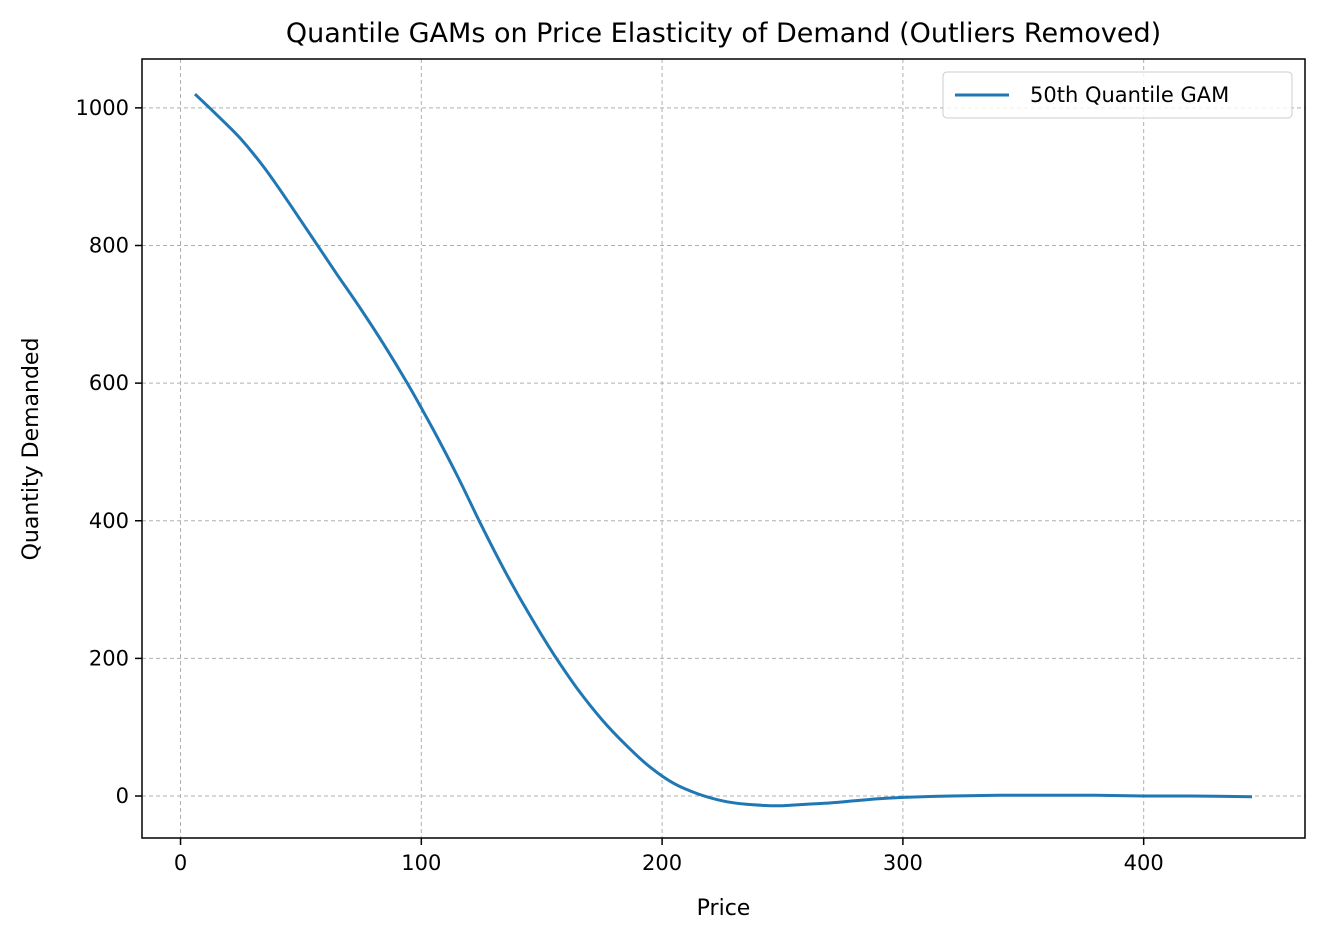 The width and height of the screenshot is (1324, 945). I want to click on x-tick-label: 200, so click(662, 863).